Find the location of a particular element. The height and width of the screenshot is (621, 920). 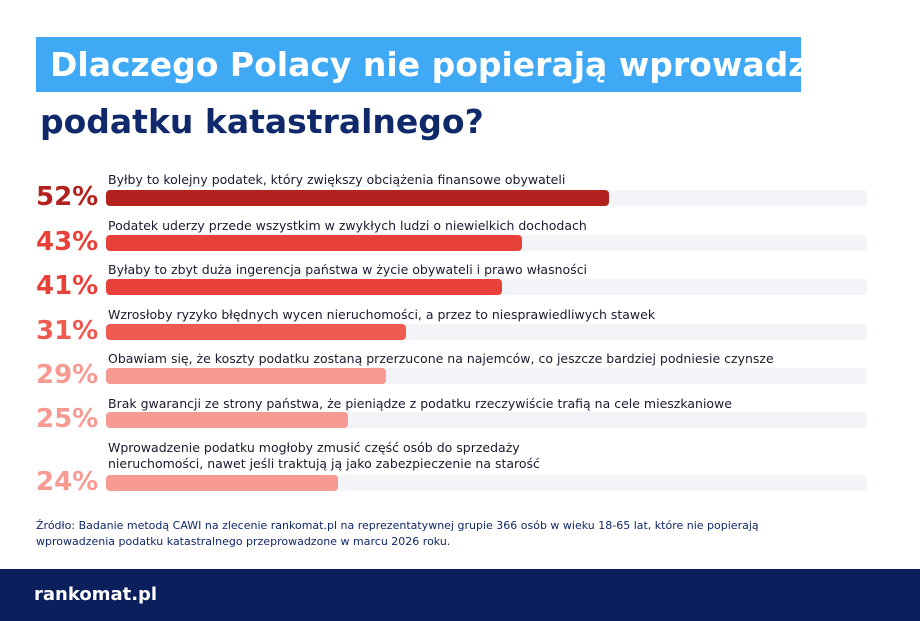

footer-bar: rankomat.pl is located at coordinates (460, 595).